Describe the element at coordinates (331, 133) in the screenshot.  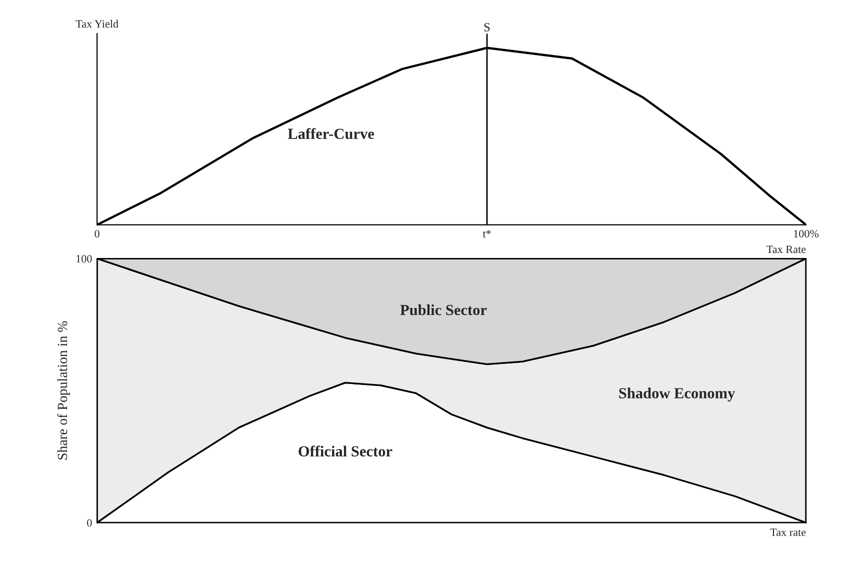
I see `annotation: Laffer-Curve` at that location.